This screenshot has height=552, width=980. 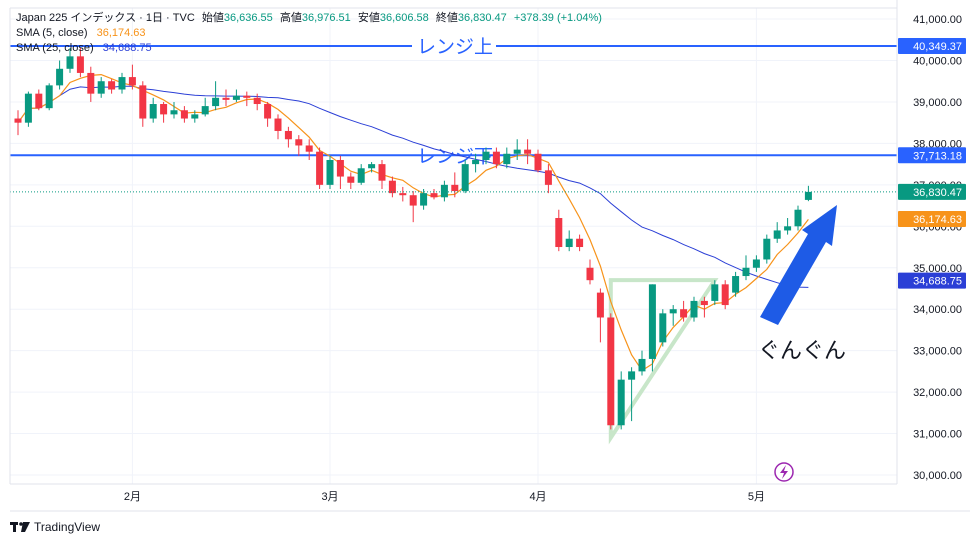 What do you see at coordinates (105, 18) in the screenshot?
I see `symbol-title: Japan 225 インデックス · 1日 · TVC` at bounding box center [105, 18].